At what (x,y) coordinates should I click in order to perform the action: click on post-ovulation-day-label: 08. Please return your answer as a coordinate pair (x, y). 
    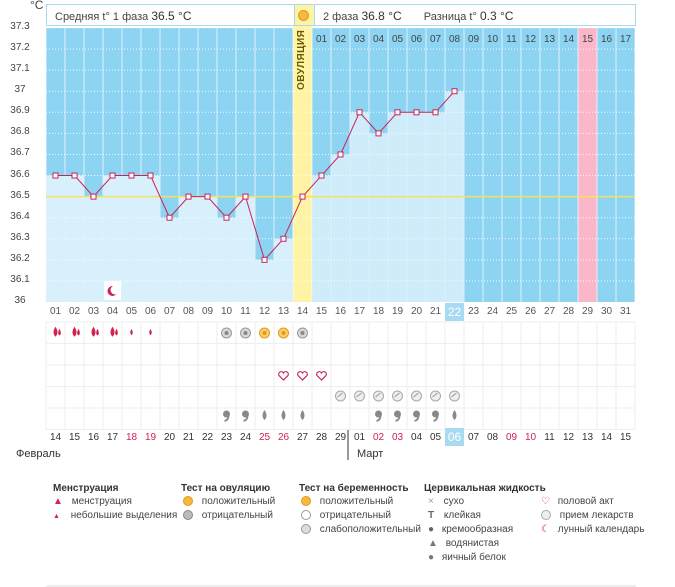
    Looking at the image, I should click on (454, 39).